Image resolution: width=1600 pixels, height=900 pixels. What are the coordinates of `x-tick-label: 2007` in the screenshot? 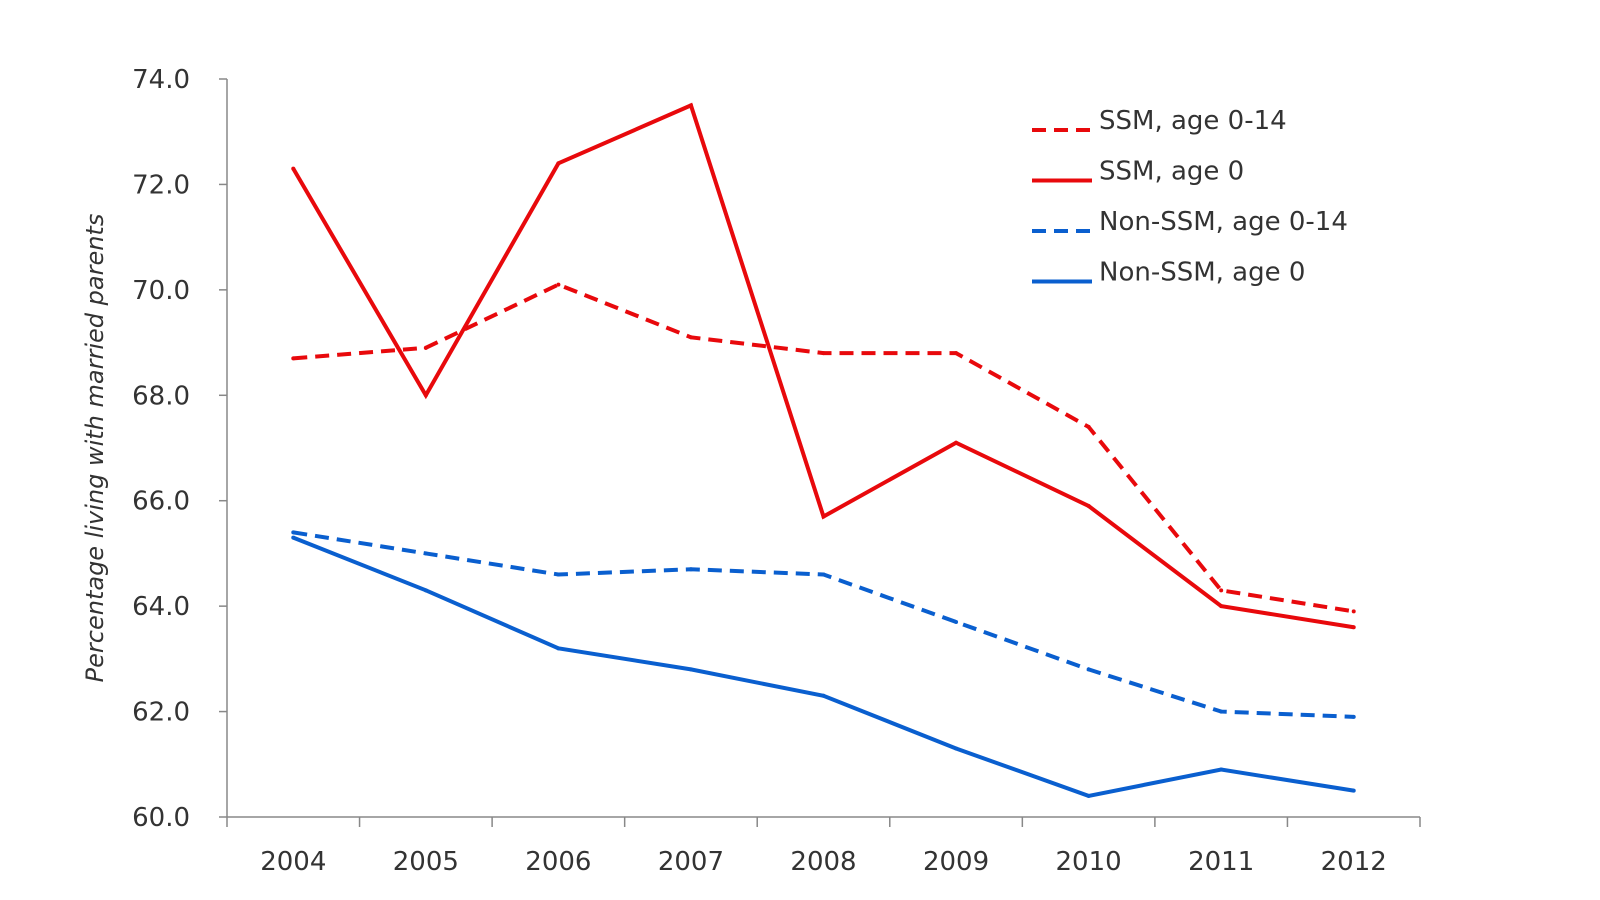 It's located at (691, 862).